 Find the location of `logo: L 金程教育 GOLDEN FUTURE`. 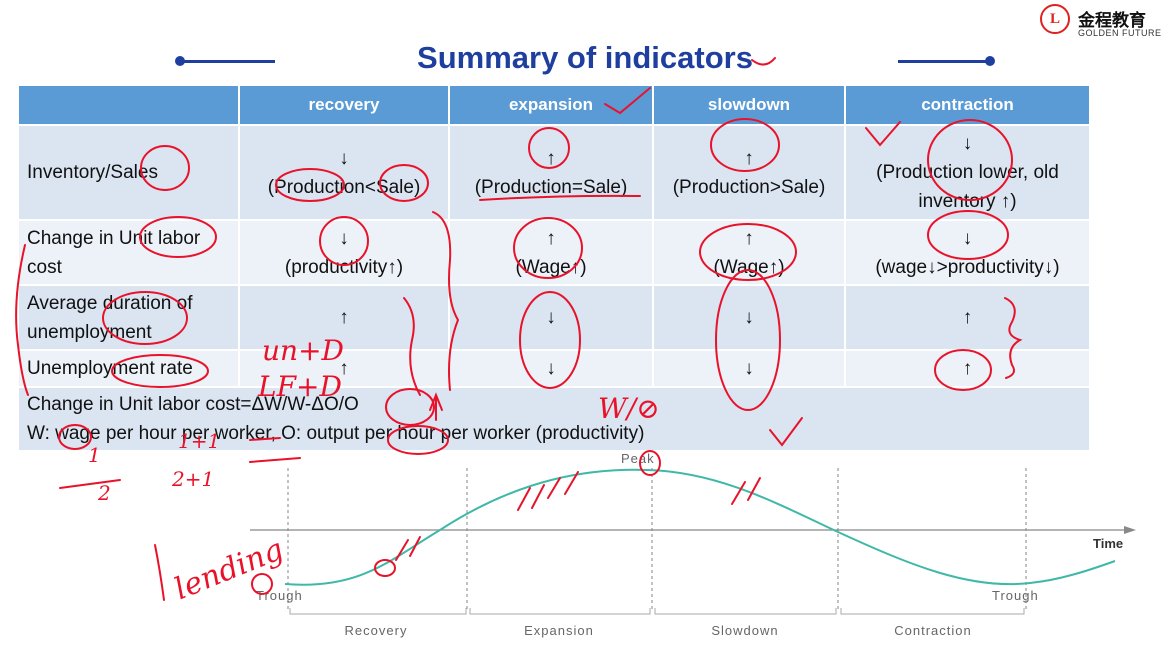

logo: L 金程教育 GOLDEN FUTURE is located at coordinates (1103, 22).